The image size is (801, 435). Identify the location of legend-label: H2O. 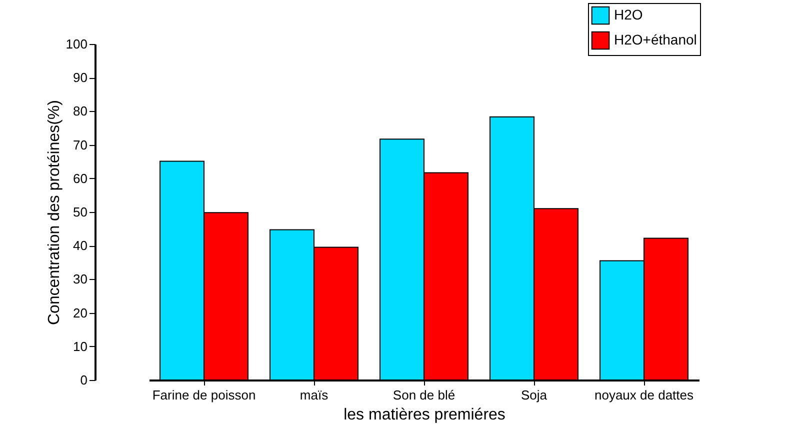
(628, 14).